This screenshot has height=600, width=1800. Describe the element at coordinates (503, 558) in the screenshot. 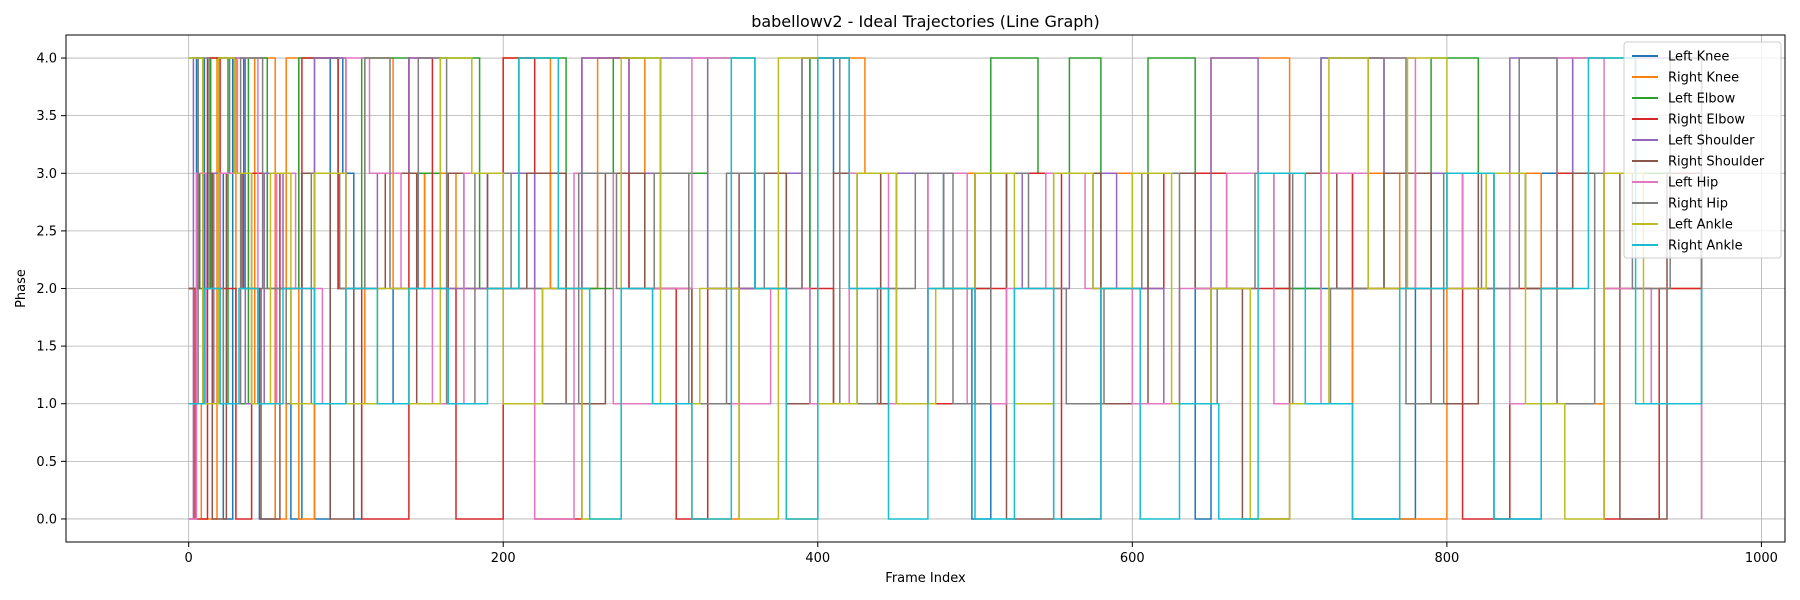

I see `x-tick-label: 200` at that location.